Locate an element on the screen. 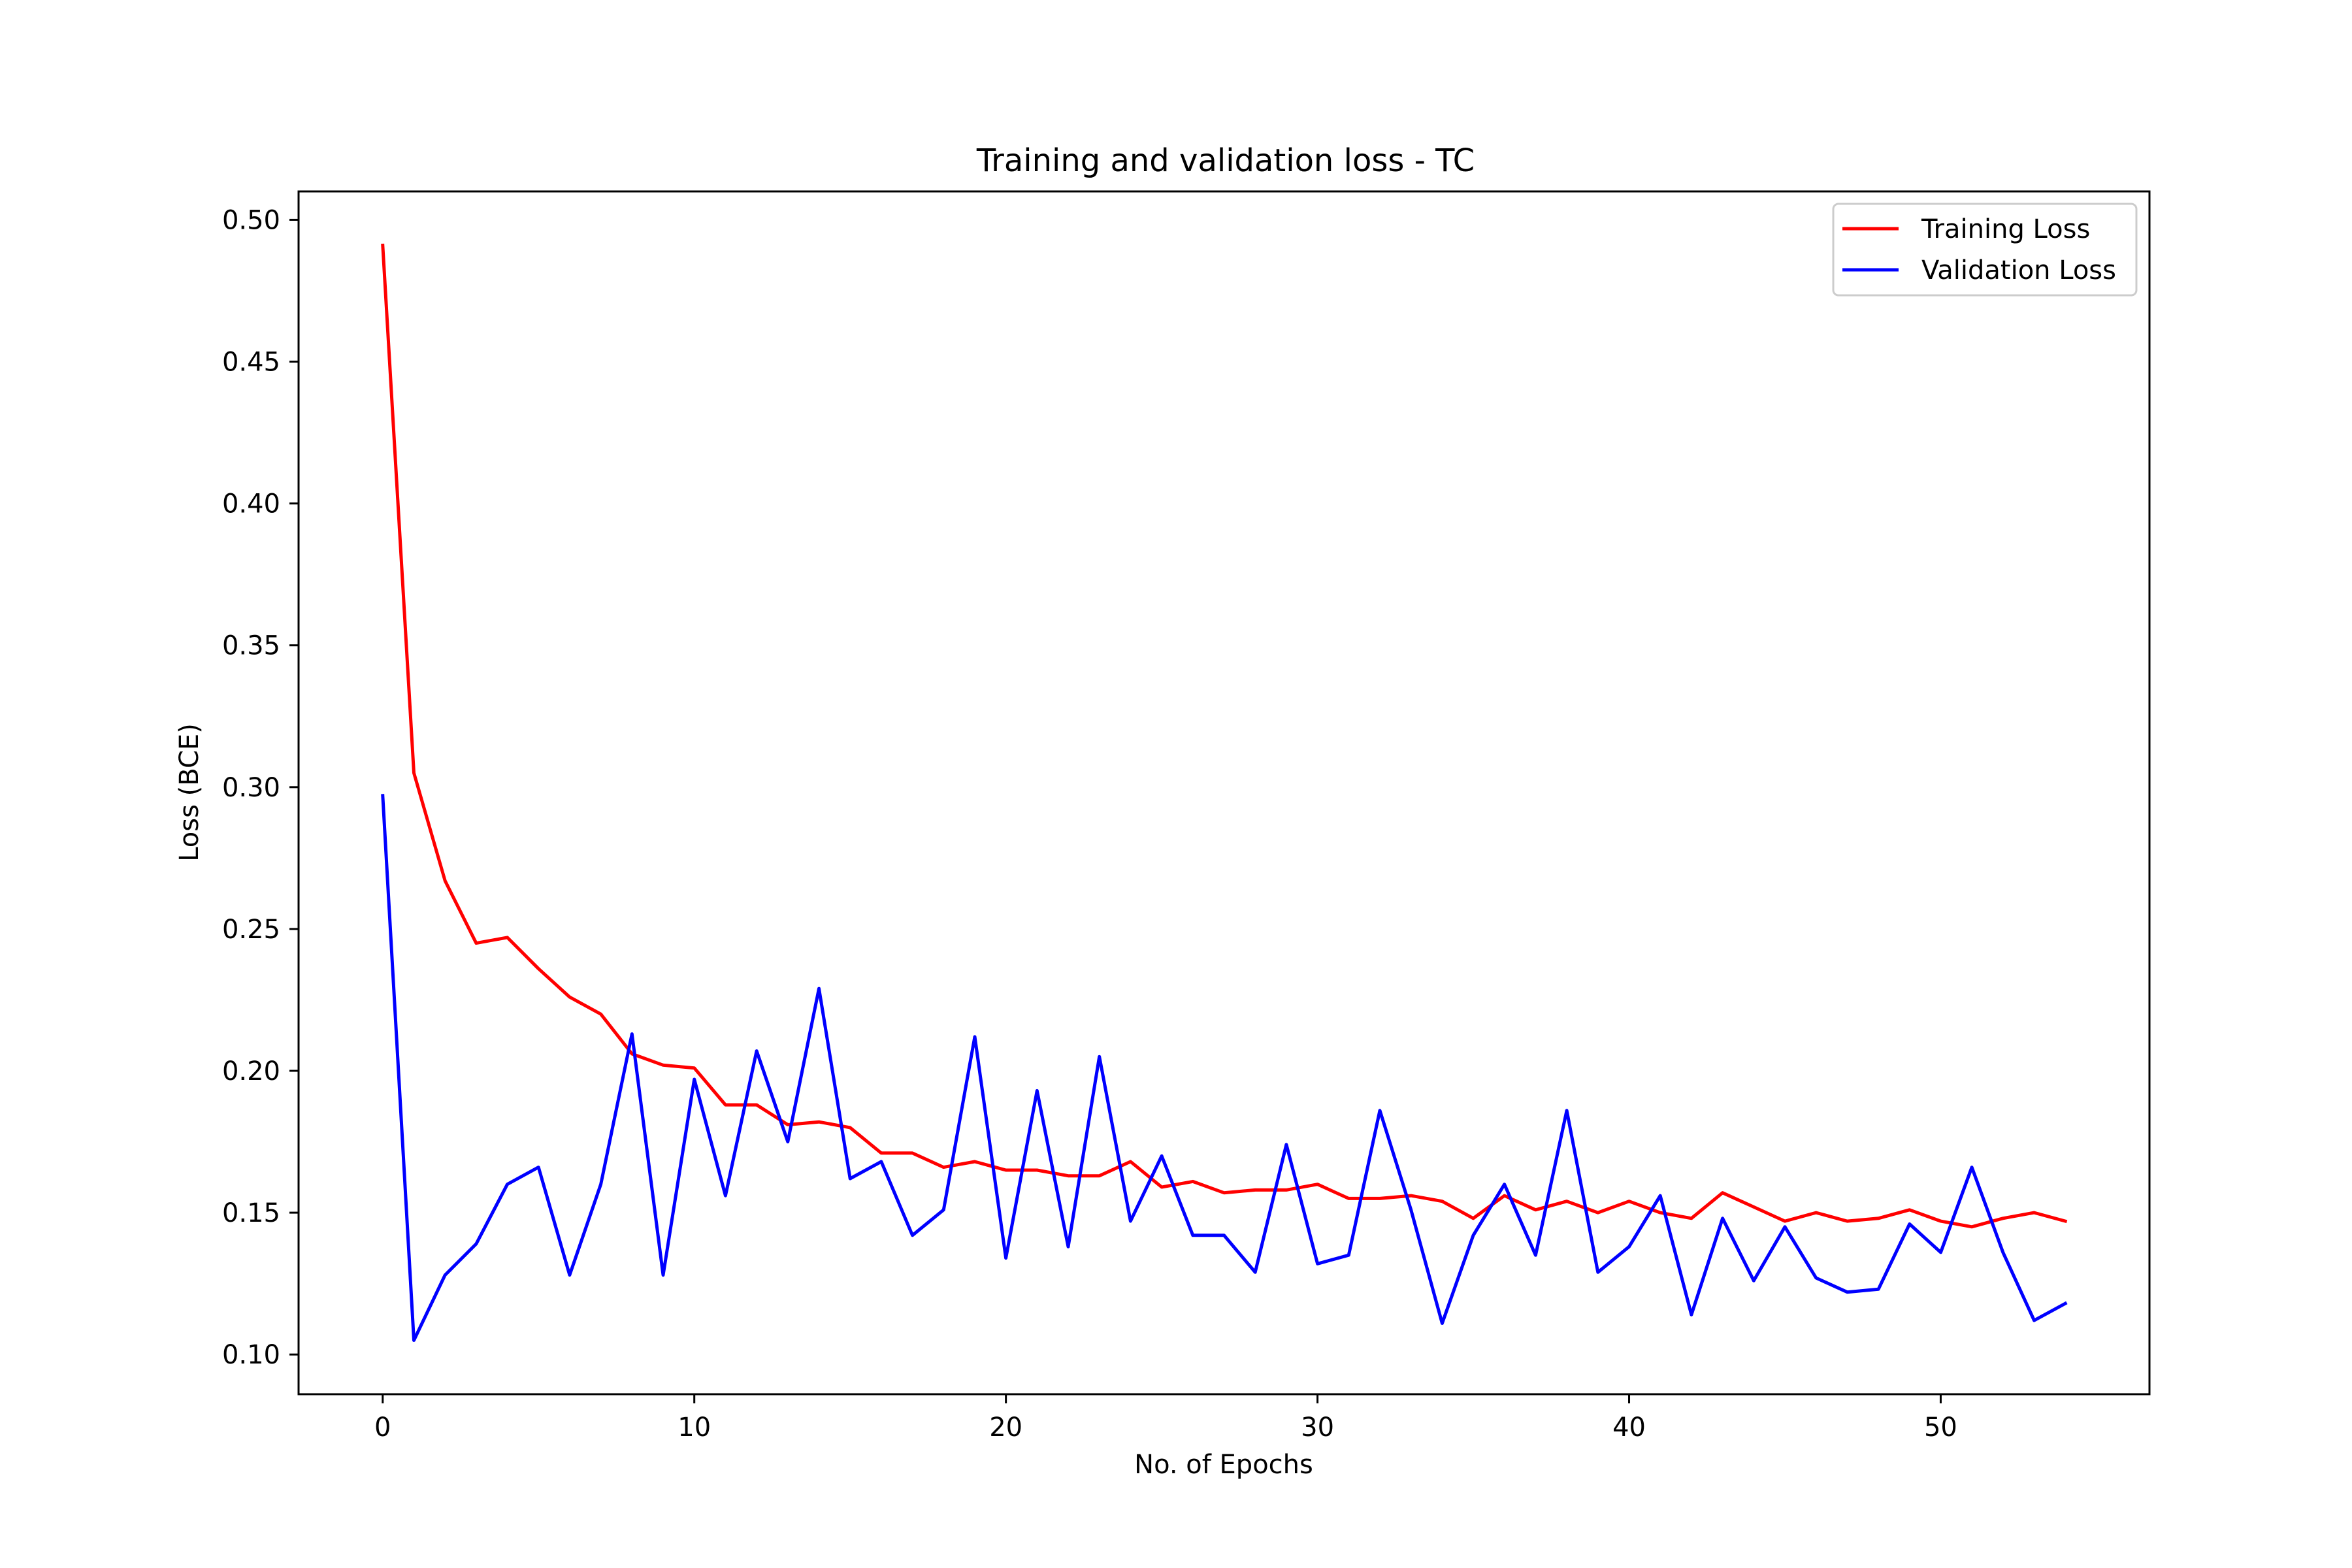 The width and height of the screenshot is (2352, 1568). legend-label-validation-loss: Validation Loss is located at coordinates (2018, 270).